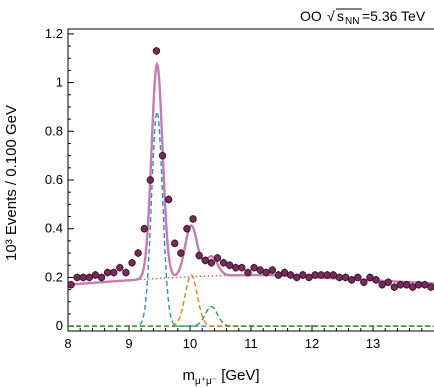 Image resolution: width=434 pixels, height=387 pixels. Describe the element at coordinates (54, 276) in the screenshot. I see `y-tick-label: 0.2` at that location.